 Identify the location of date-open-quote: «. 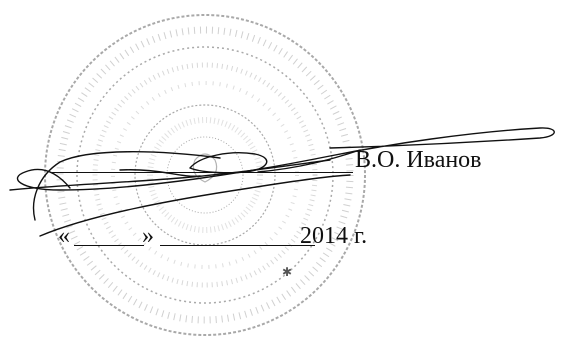
(64, 236).